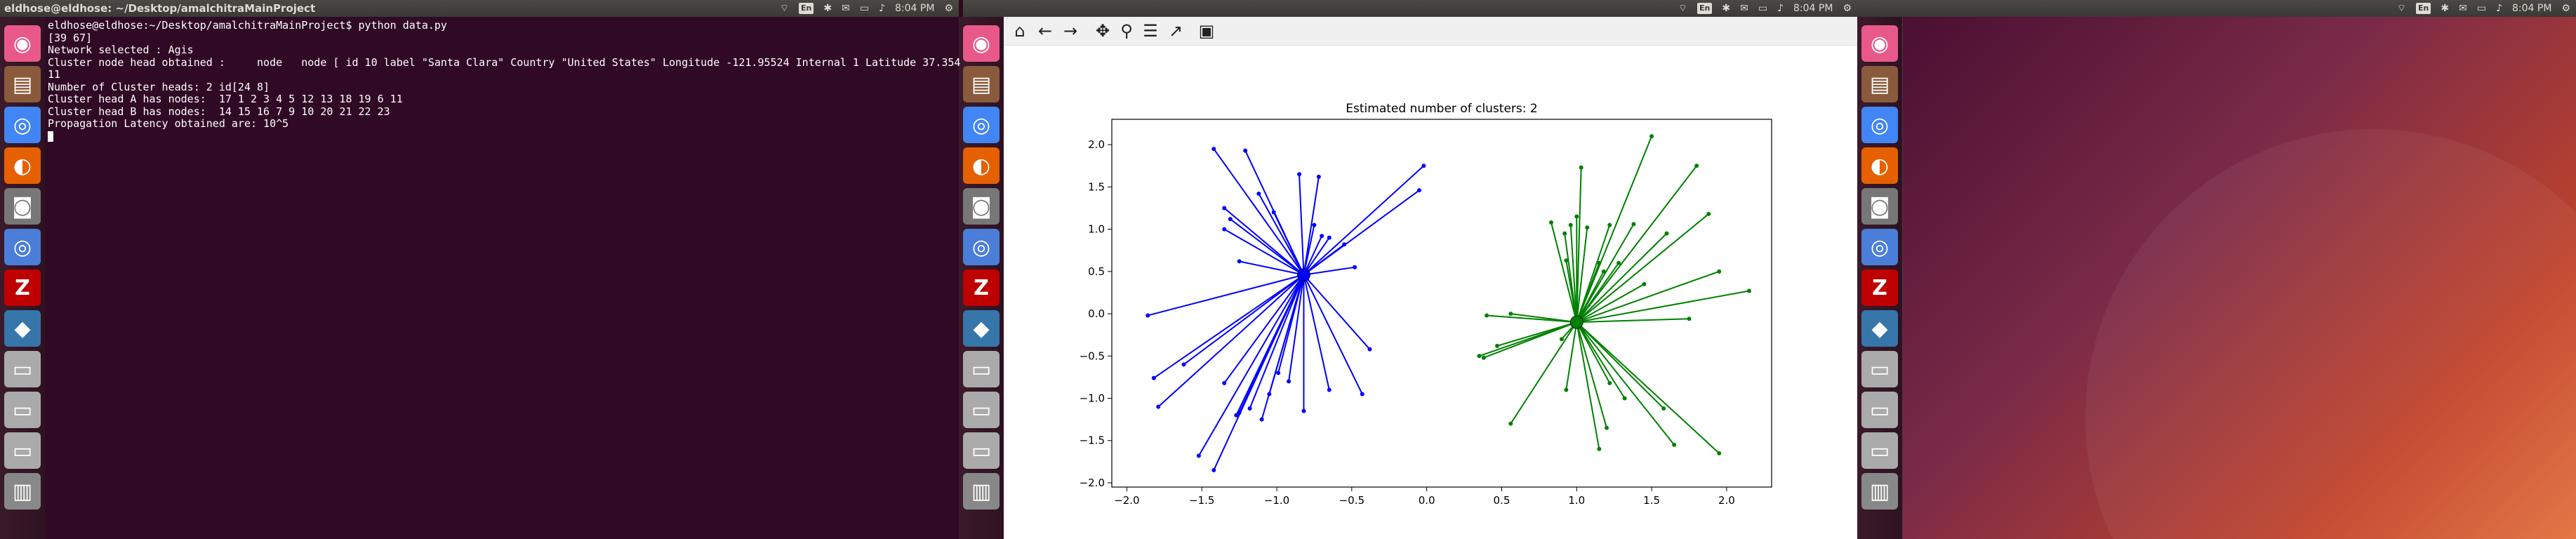  Describe the element at coordinates (1427, 500) in the screenshot. I see `x-tick-label: 0.0` at that location.